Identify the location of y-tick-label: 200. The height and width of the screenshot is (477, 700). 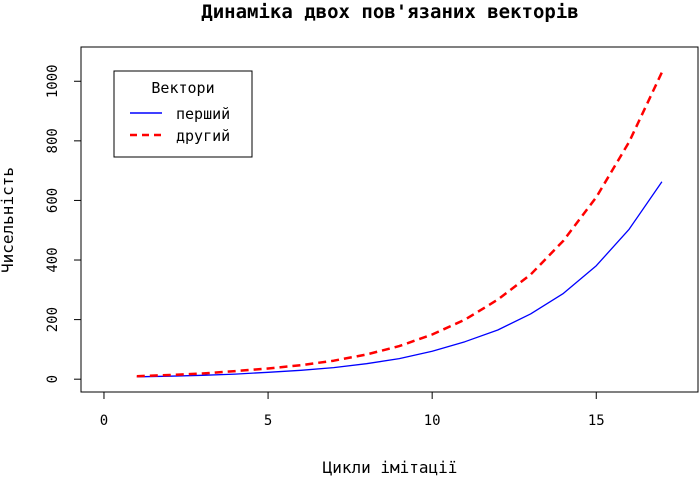
(53, 319).